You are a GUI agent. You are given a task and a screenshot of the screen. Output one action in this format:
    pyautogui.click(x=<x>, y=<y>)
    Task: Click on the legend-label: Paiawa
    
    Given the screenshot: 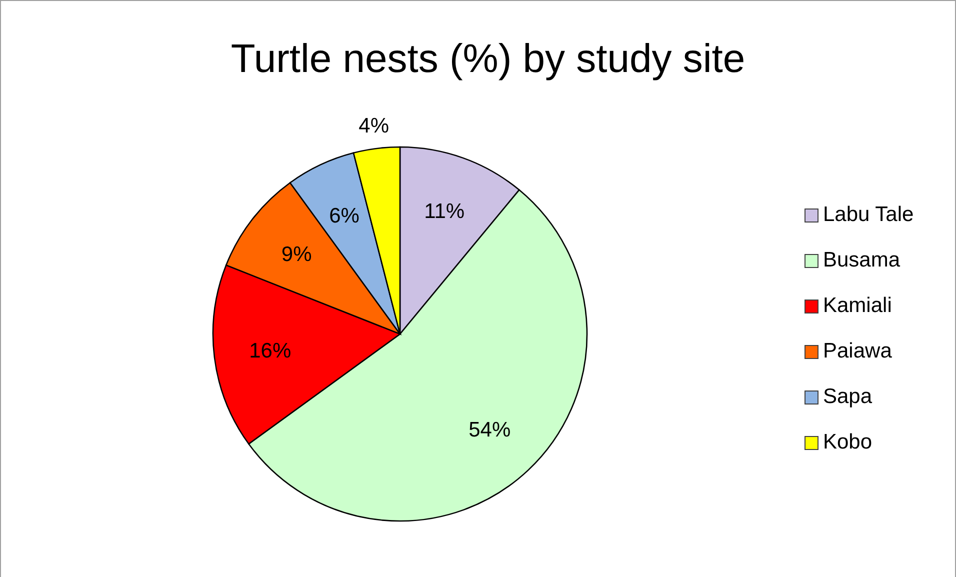 What is the action you would take?
    pyautogui.click(x=857, y=351)
    